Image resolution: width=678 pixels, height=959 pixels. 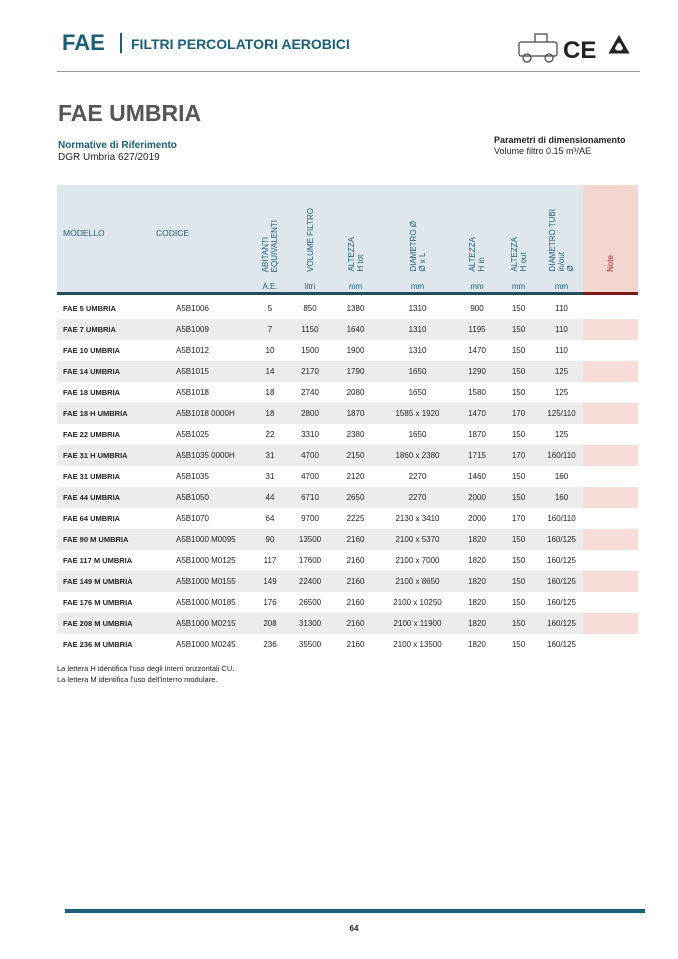 What do you see at coordinates (355, 308) in the screenshot?
I see `table-cell: 1380` at bounding box center [355, 308].